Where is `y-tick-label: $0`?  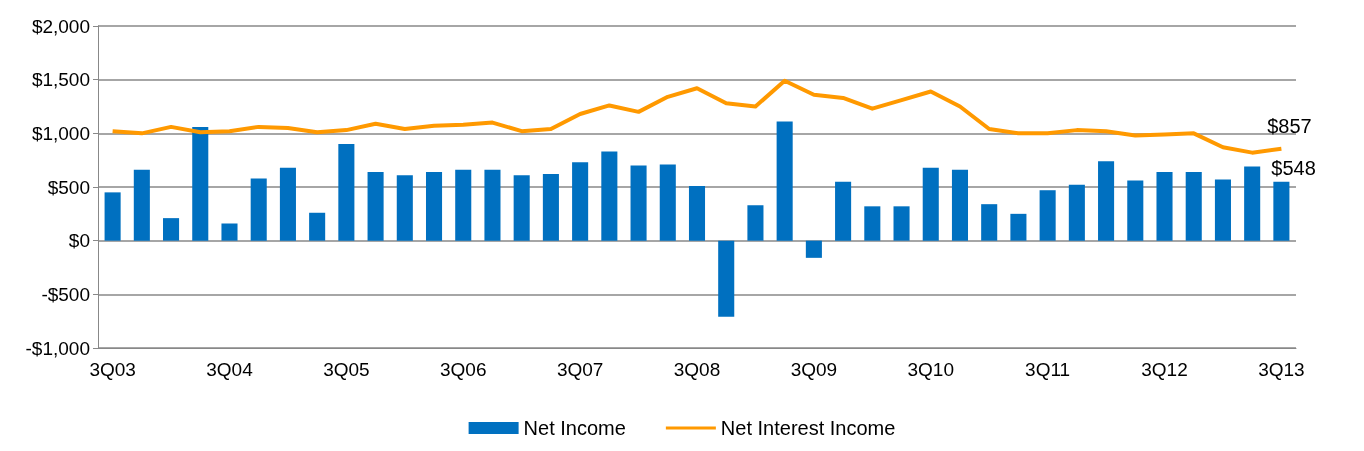 y-tick-label: $0 is located at coordinates (79, 241).